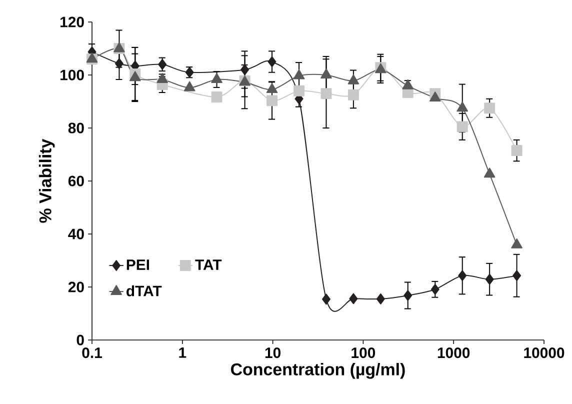 The height and width of the screenshot is (404, 572). Describe the element at coordinates (76, 181) in the screenshot. I see `y-tick-label: 60` at that location.